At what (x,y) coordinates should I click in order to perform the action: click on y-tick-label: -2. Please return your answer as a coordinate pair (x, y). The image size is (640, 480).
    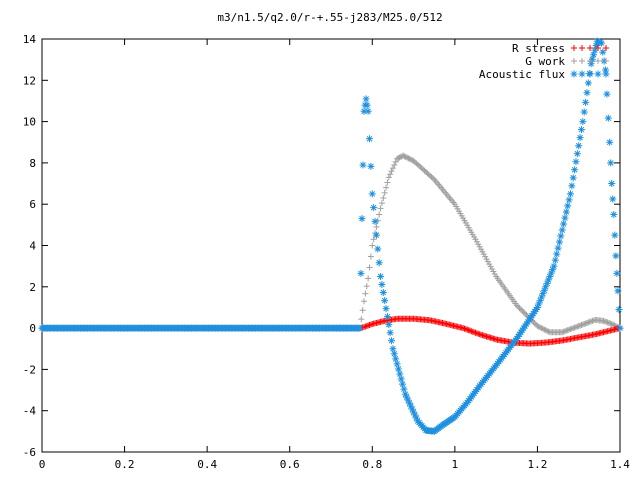
    Looking at the image, I should click on (29, 369).